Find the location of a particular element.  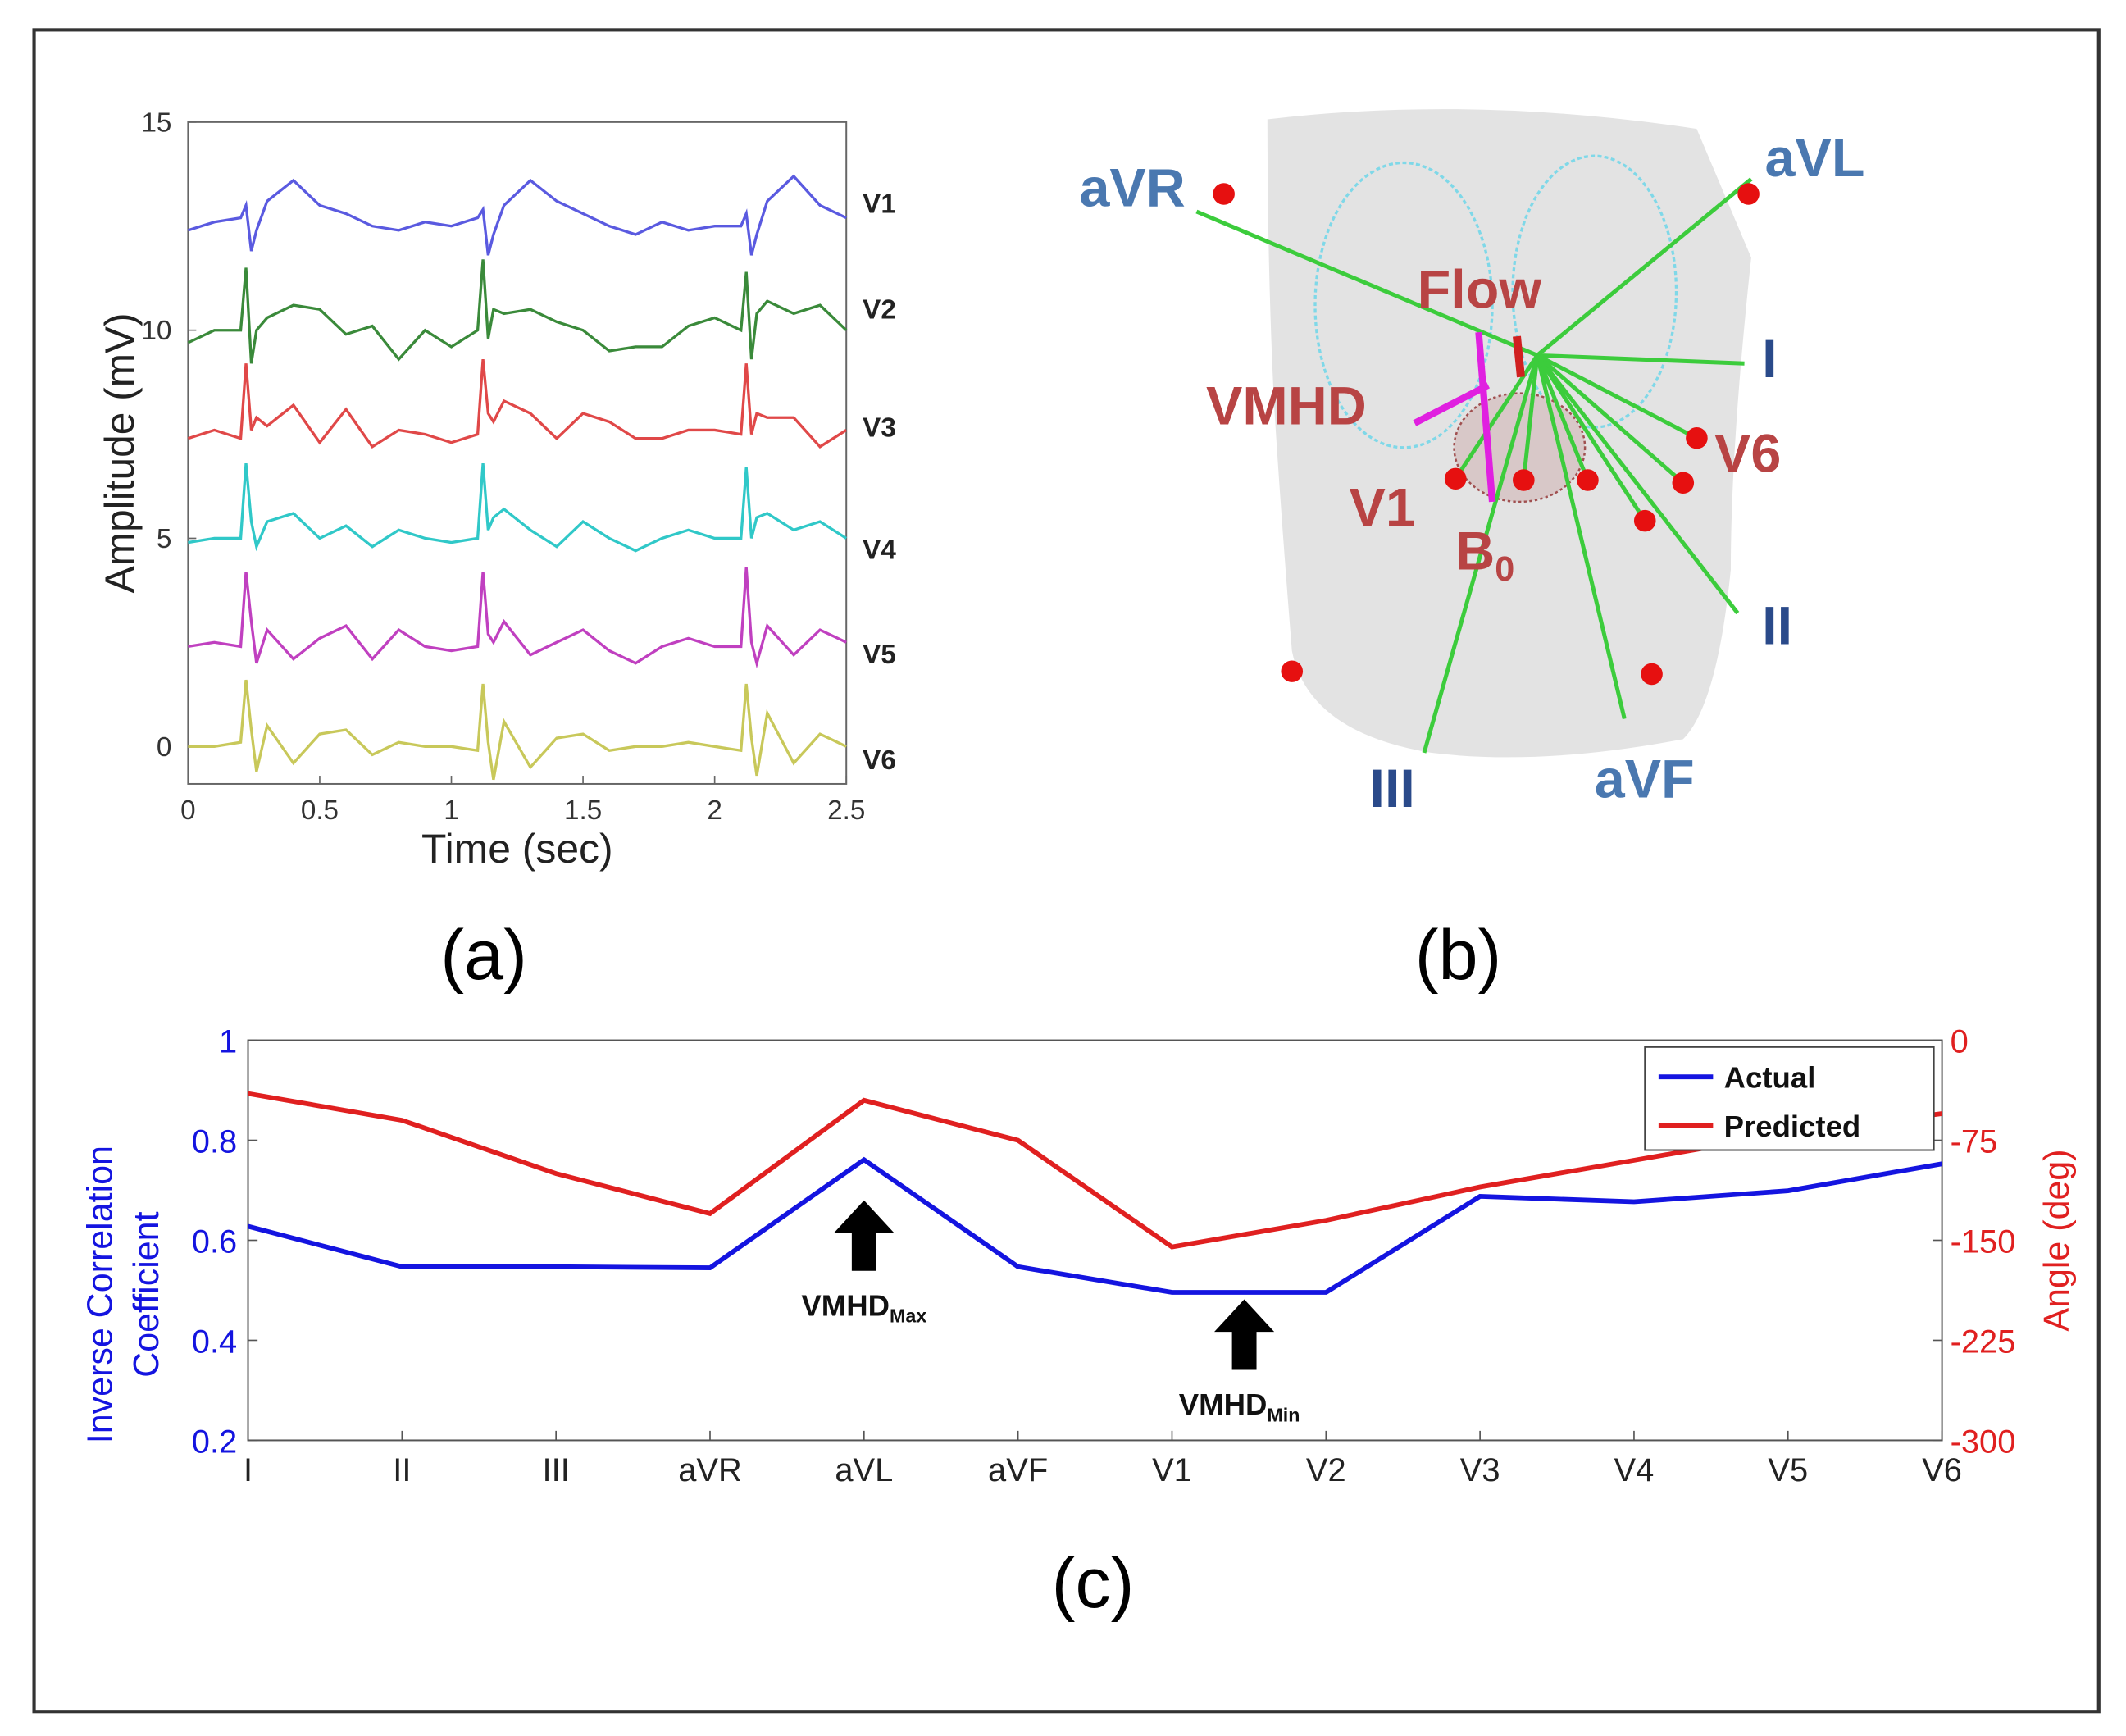

x-tick-label: 1.5 is located at coordinates (583, 811).